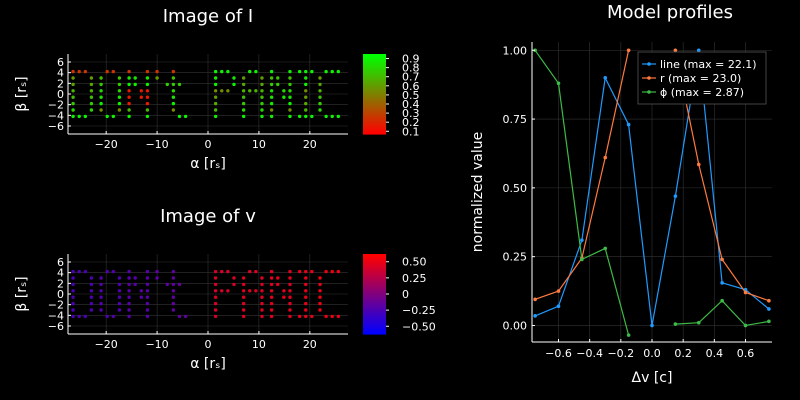 Image resolution: width=800 pixels, height=400 pixels. Describe the element at coordinates (411, 77) in the screenshot. I see `colorbar-tick-label: 0.7` at that location.